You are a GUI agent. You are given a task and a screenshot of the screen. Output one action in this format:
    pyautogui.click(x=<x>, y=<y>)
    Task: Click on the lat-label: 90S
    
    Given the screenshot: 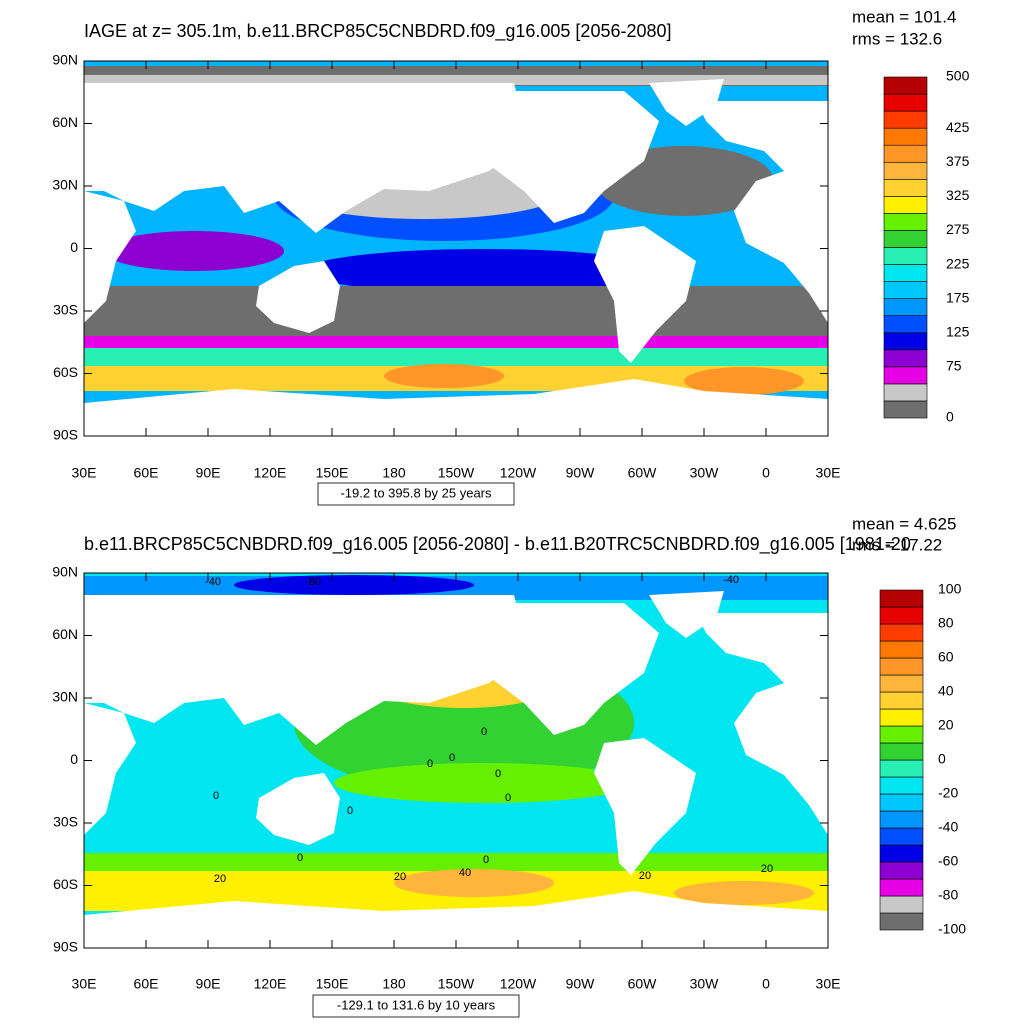 What is the action you would take?
    pyautogui.click(x=65, y=435)
    